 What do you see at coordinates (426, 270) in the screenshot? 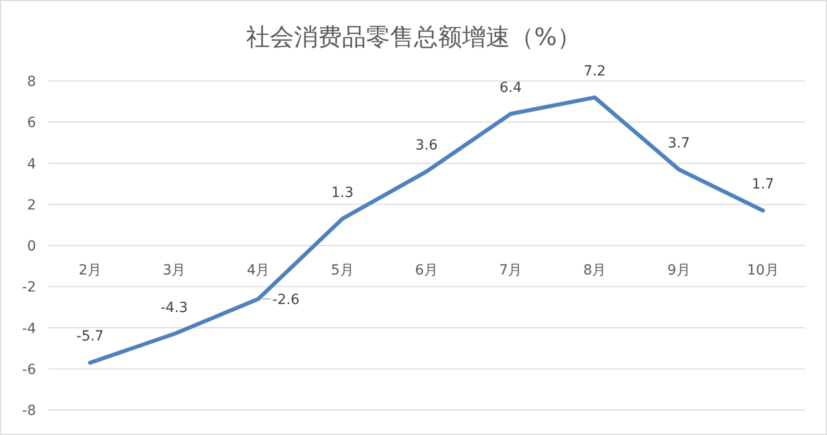
I see `x-tick-label: 6月` at bounding box center [426, 270].